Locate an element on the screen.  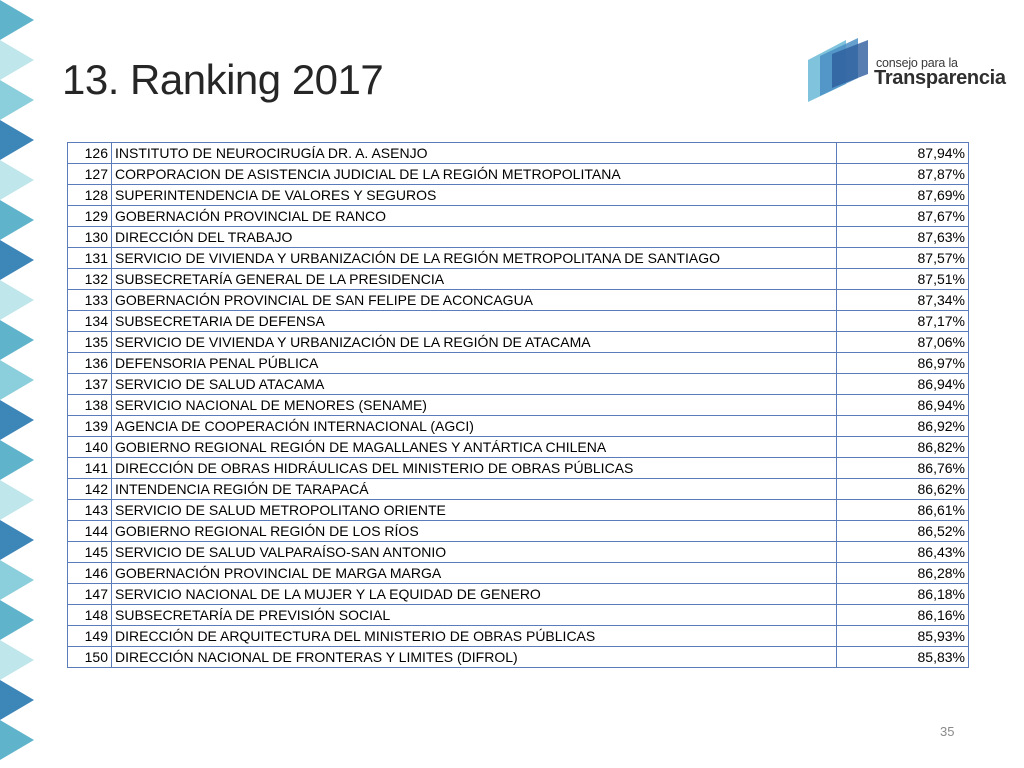
table-row: 134 SUBSECRETARIA DE DEFENSA 87,17% is located at coordinates (518, 321).